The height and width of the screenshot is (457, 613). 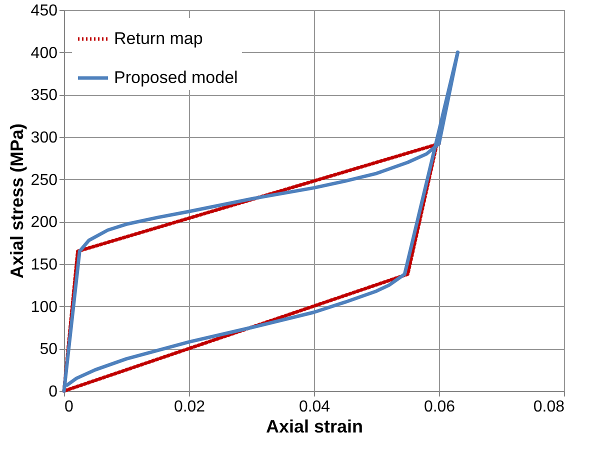 What do you see at coordinates (44, 223) in the screenshot?
I see `y-tick-label: 200` at bounding box center [44, 223].